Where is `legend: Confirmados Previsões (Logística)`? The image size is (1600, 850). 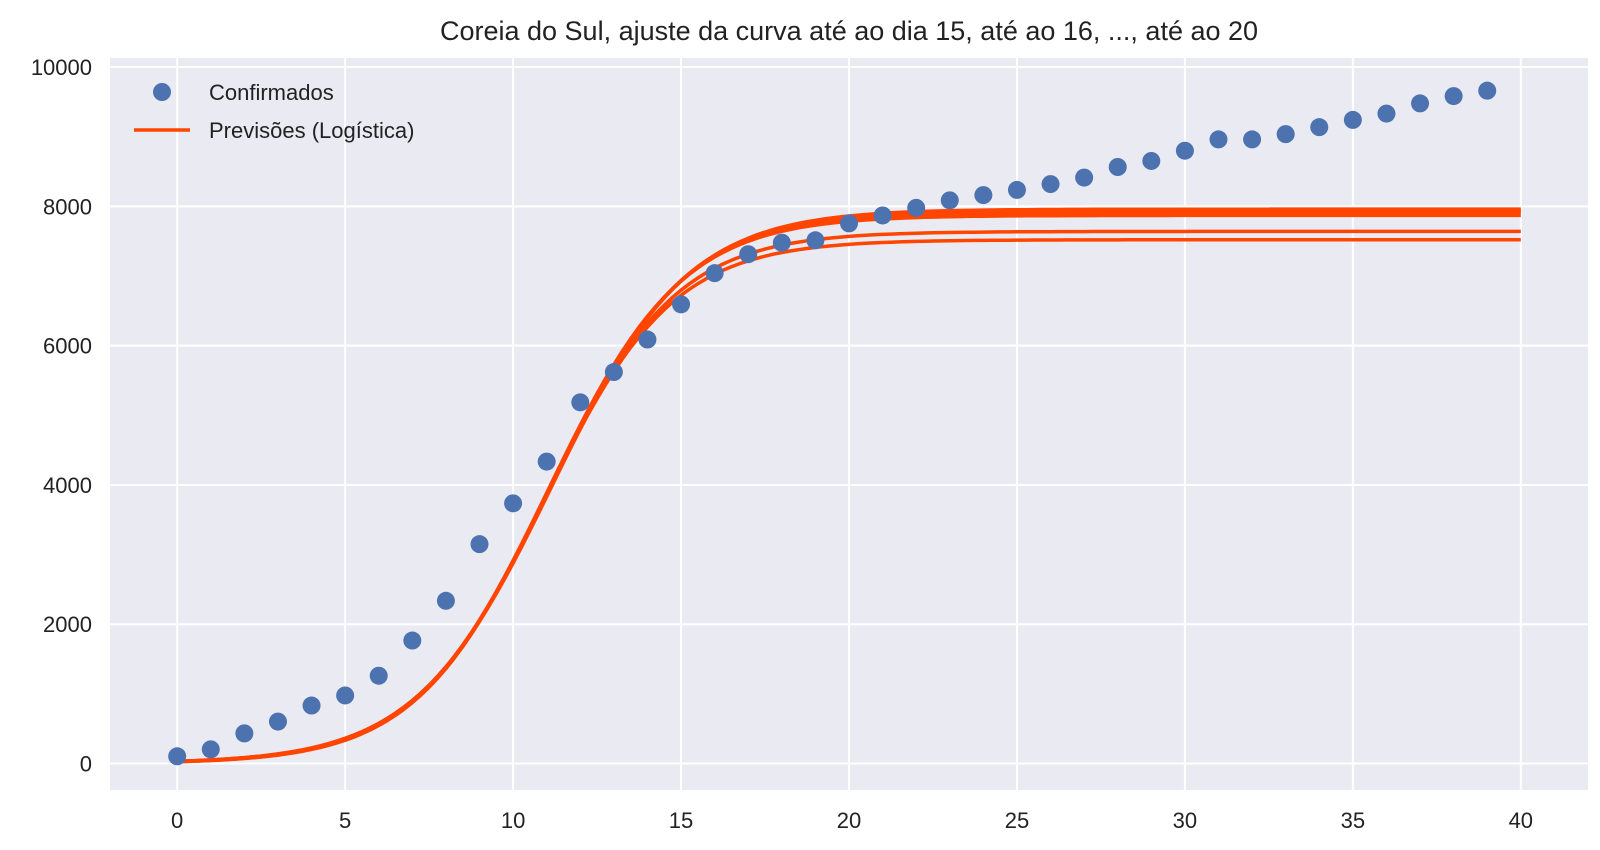
legend: Confirmados Previsões (Logística) is located at coordinates (274, 111).